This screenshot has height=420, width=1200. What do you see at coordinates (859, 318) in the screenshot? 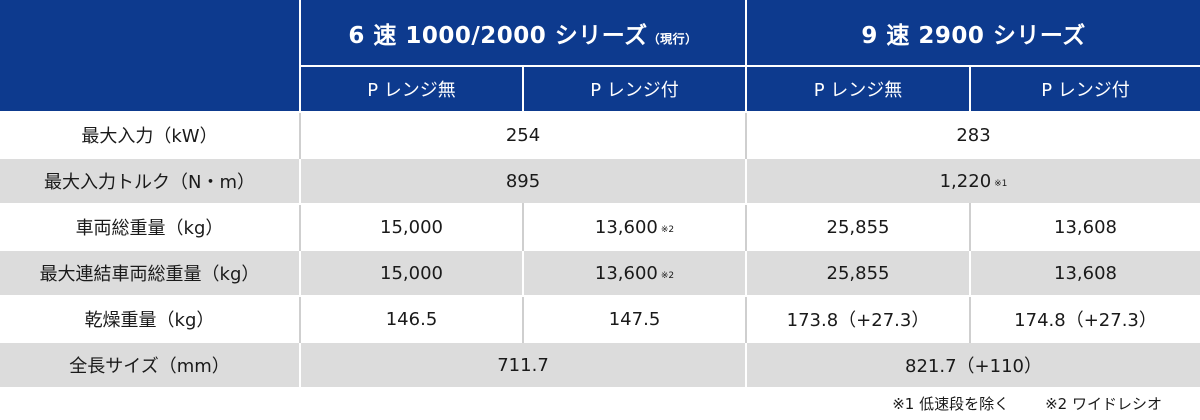
I see `cell-9speed-no-p: 173.8（+27.3）` at bounding box center [859, 318].